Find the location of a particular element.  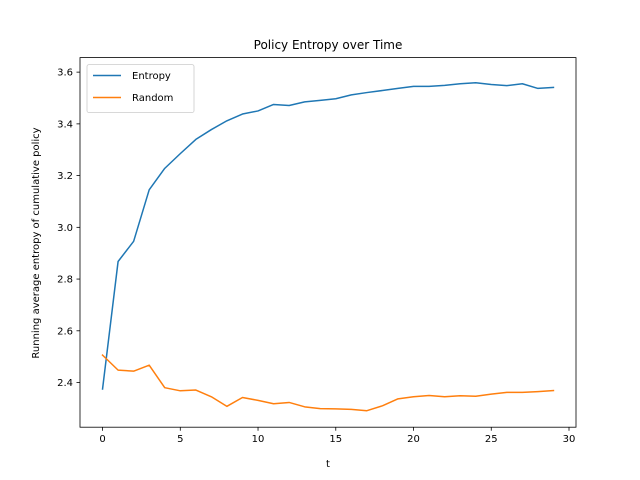

y-tick-label: 2.6 is located at coordinates (65, 331).